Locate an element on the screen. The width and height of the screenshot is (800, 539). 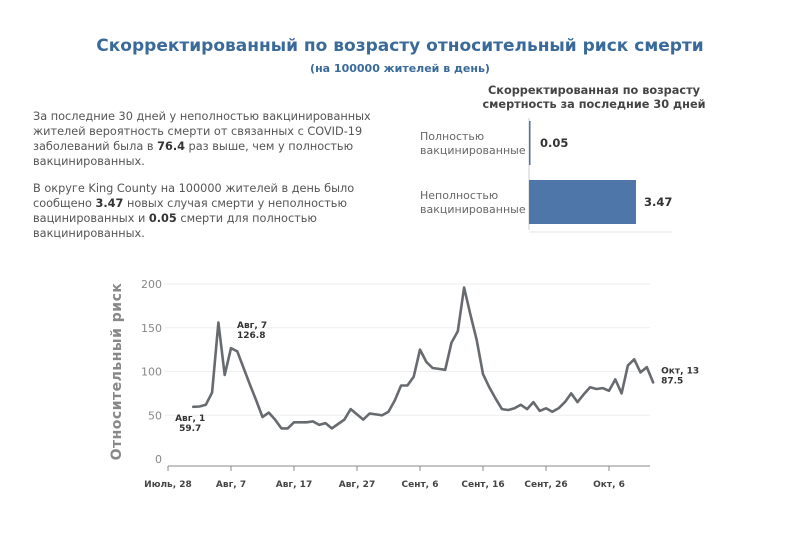
bar-value-label: 0.05 is located at coordinates (554, 143).